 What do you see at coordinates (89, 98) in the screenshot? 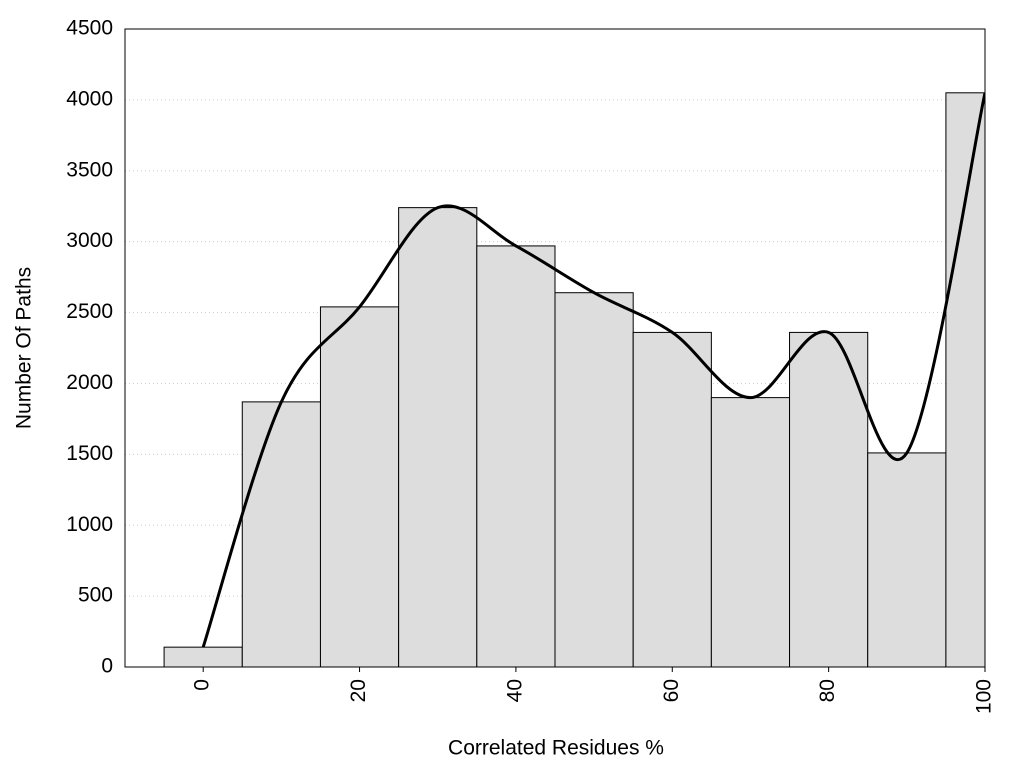
I see `y-tick-label: 4000` at bounding box center [89, 98].